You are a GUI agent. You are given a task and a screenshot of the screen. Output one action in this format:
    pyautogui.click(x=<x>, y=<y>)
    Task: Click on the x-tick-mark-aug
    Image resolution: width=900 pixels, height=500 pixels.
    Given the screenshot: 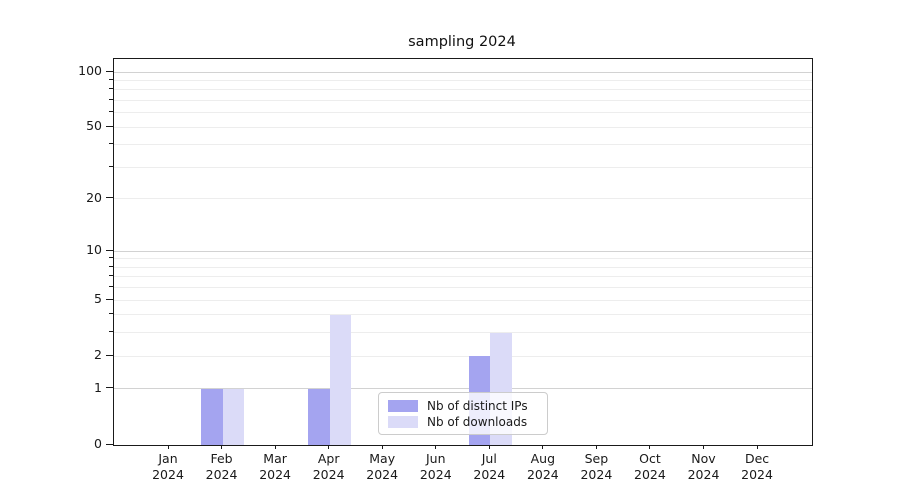 What is the action you would take?
    pyautogui.click(x=543, y=447)
    